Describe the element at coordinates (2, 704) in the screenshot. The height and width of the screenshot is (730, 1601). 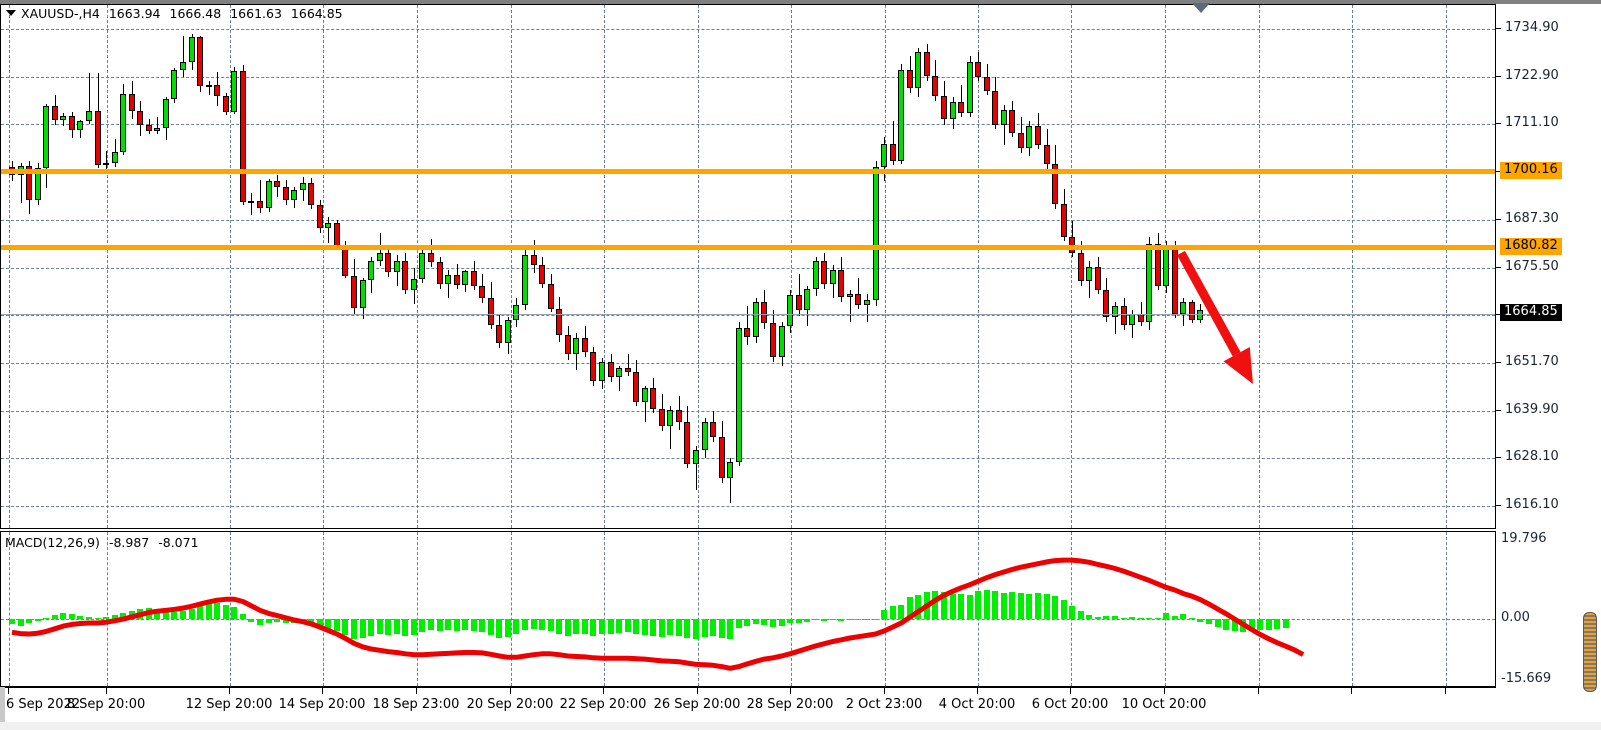
I see `time-axis-left-edge` at that location.